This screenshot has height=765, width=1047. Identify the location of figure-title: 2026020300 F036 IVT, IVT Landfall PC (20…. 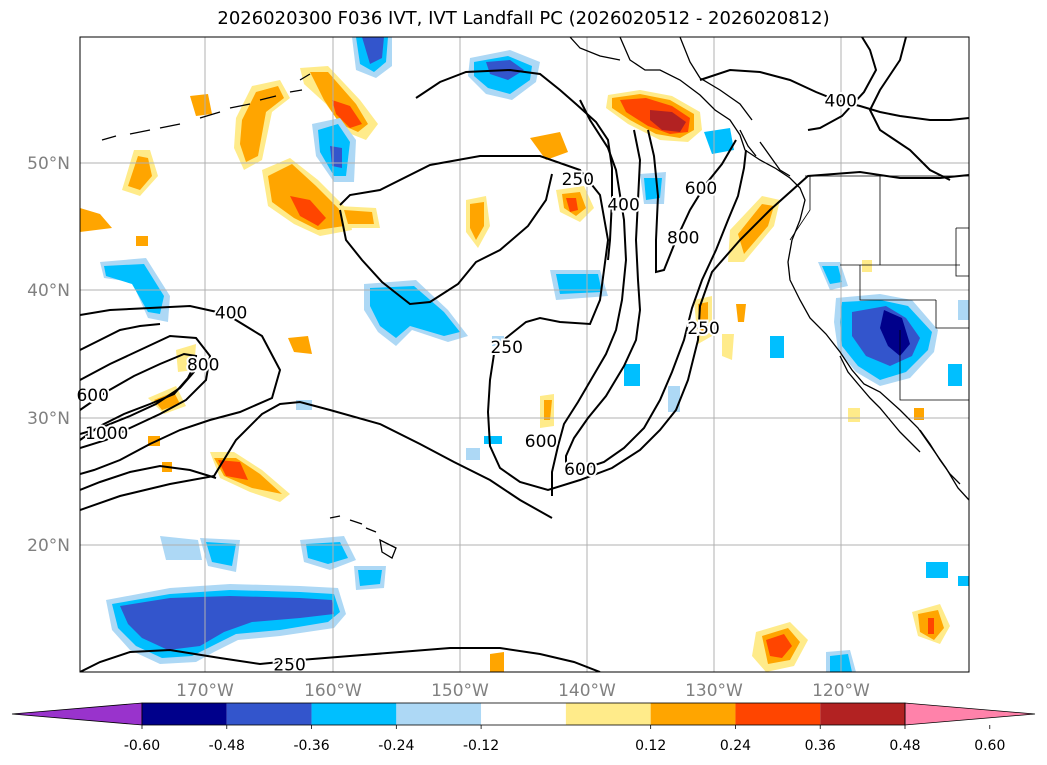
(523, 18).